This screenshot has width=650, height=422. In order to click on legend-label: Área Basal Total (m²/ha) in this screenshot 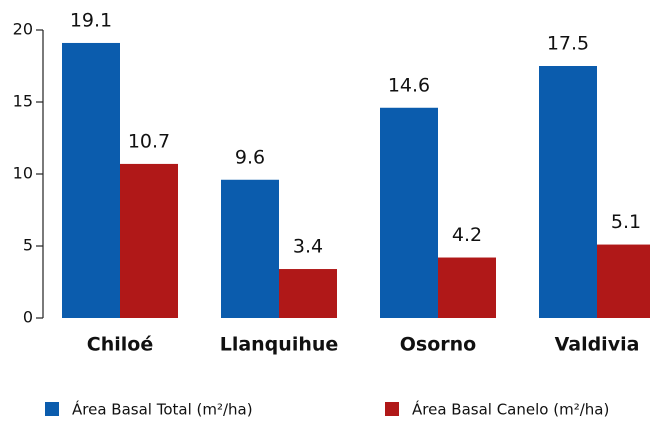, I will do `click(162, 409)`.